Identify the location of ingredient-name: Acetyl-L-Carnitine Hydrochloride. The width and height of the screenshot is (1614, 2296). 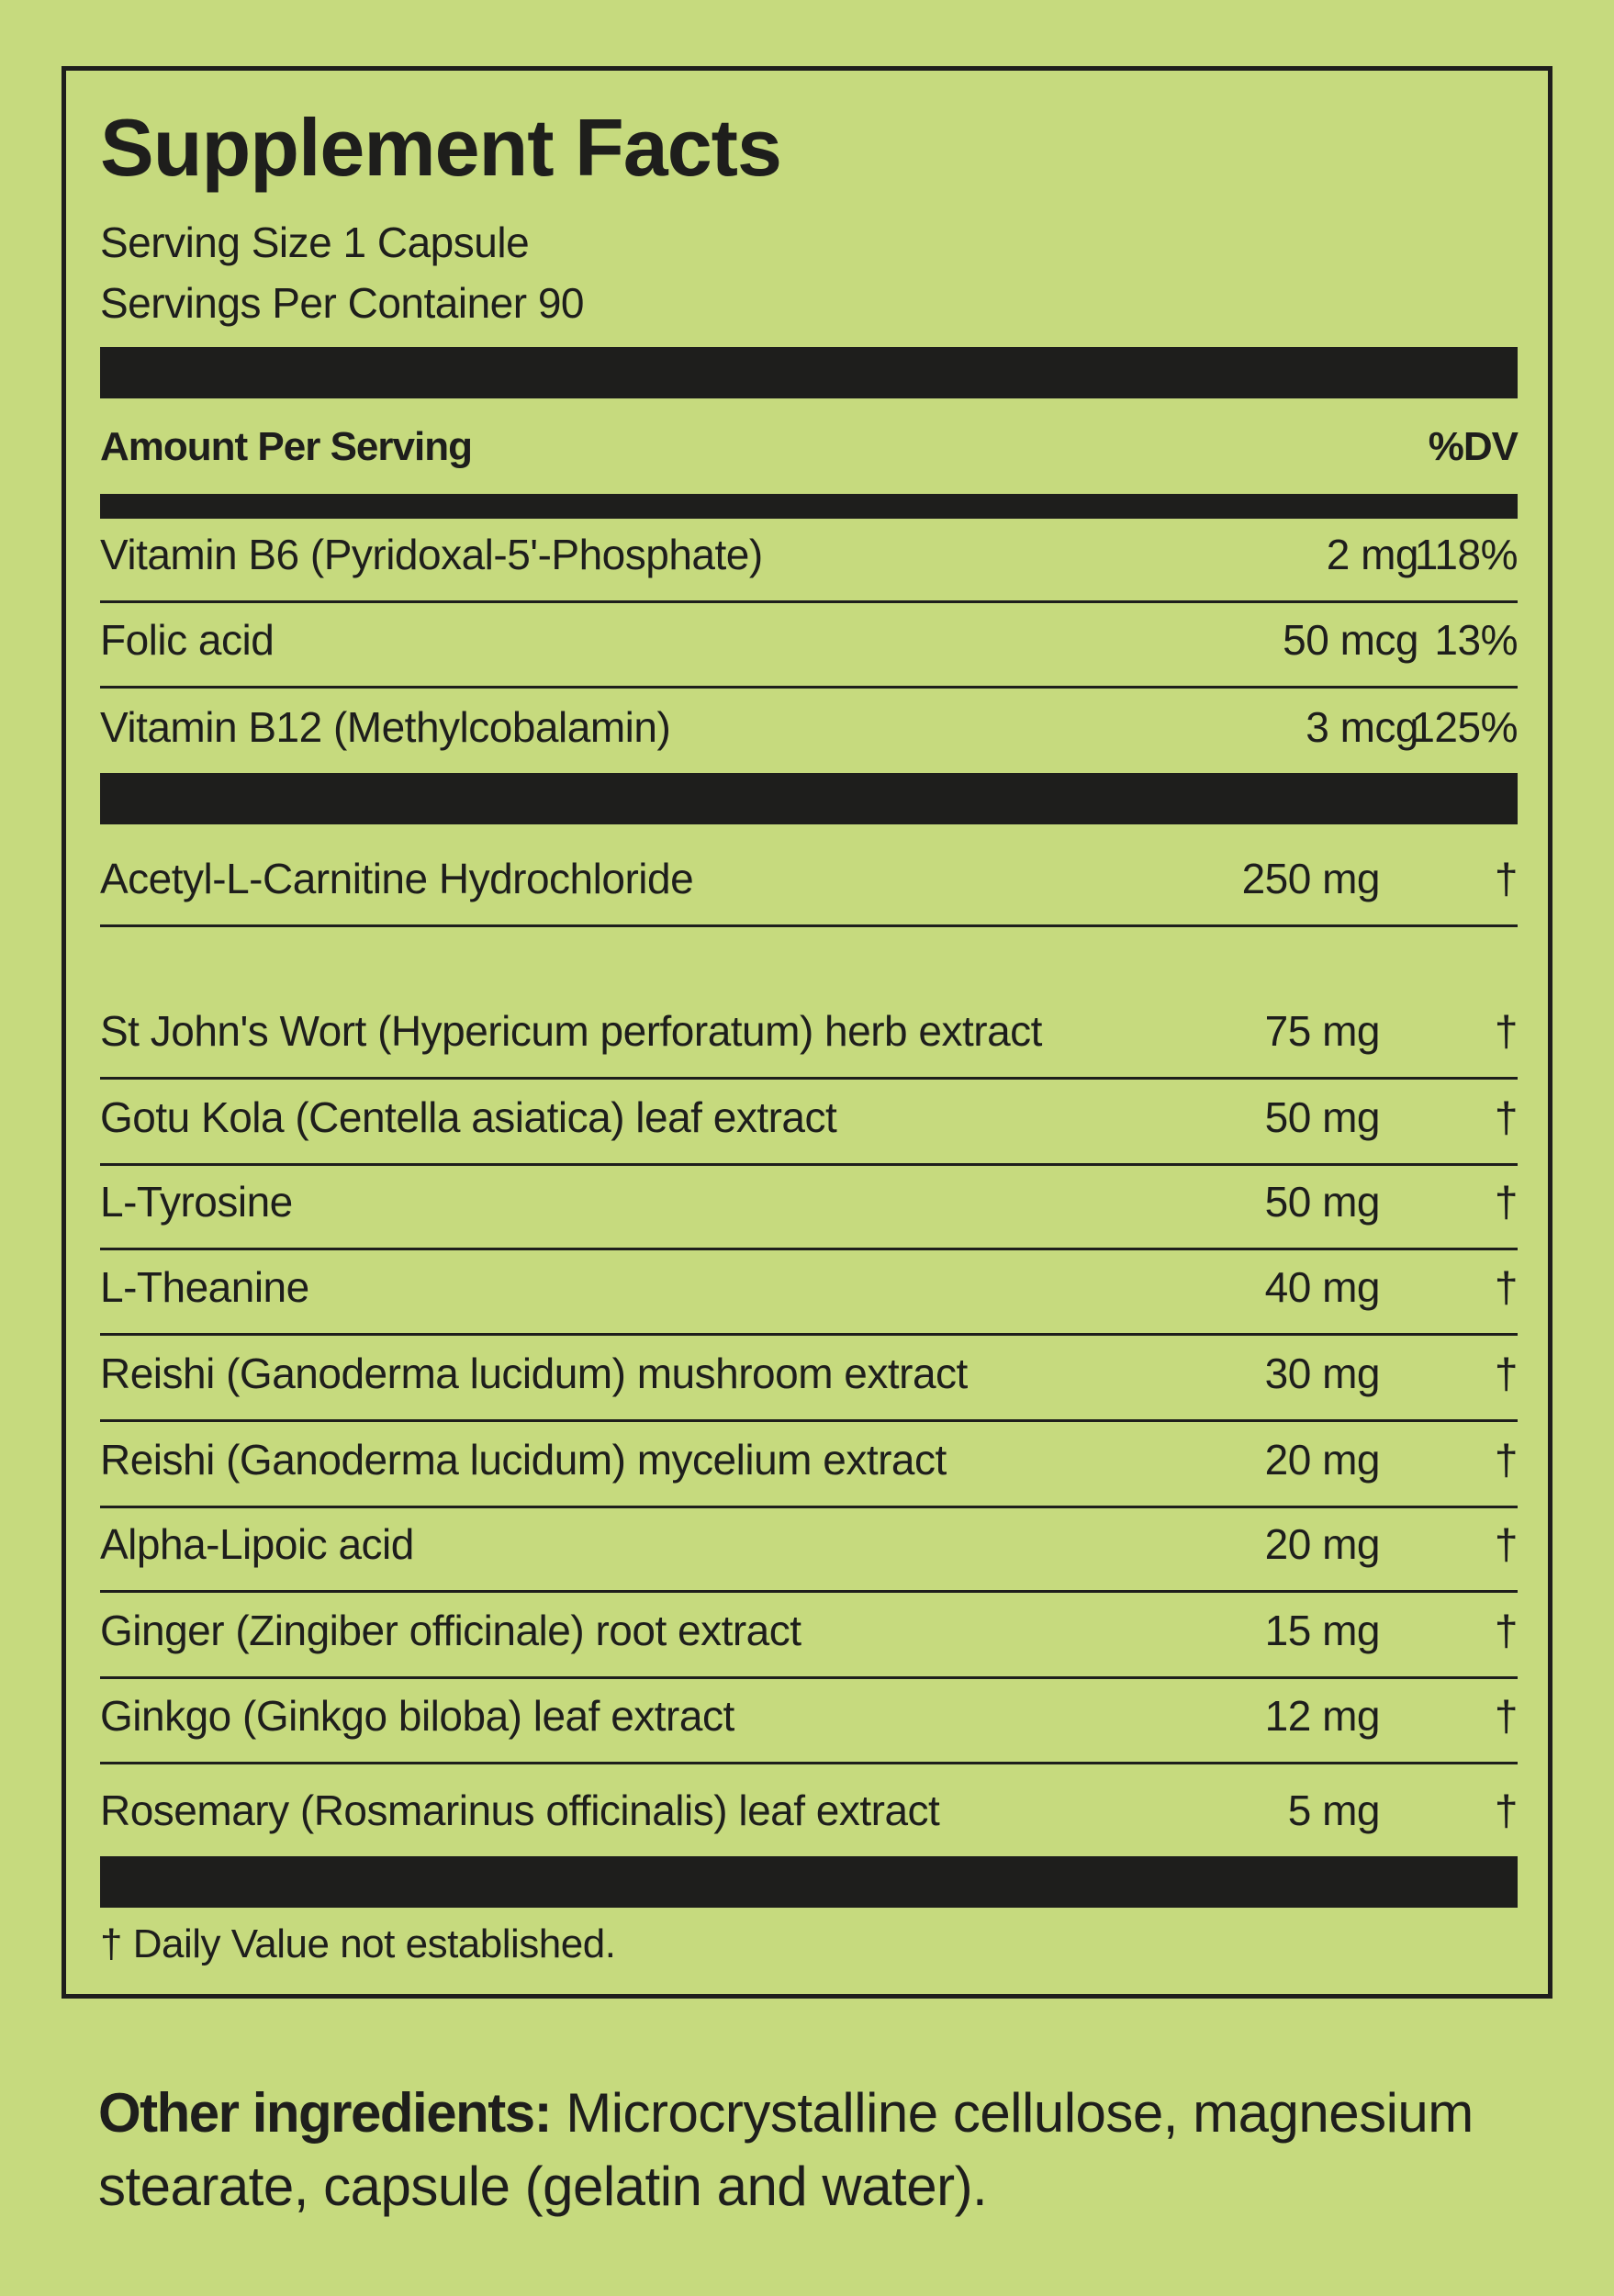
(397, 878).